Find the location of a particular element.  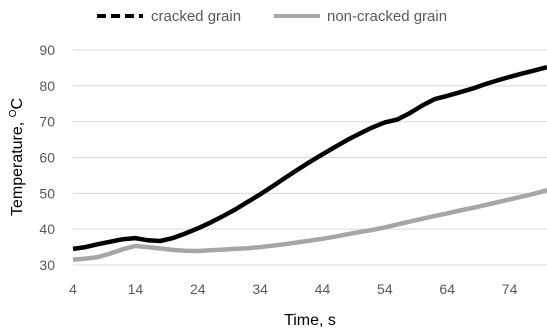

x-tick-label: 74 is located at coordinates (510, 289).